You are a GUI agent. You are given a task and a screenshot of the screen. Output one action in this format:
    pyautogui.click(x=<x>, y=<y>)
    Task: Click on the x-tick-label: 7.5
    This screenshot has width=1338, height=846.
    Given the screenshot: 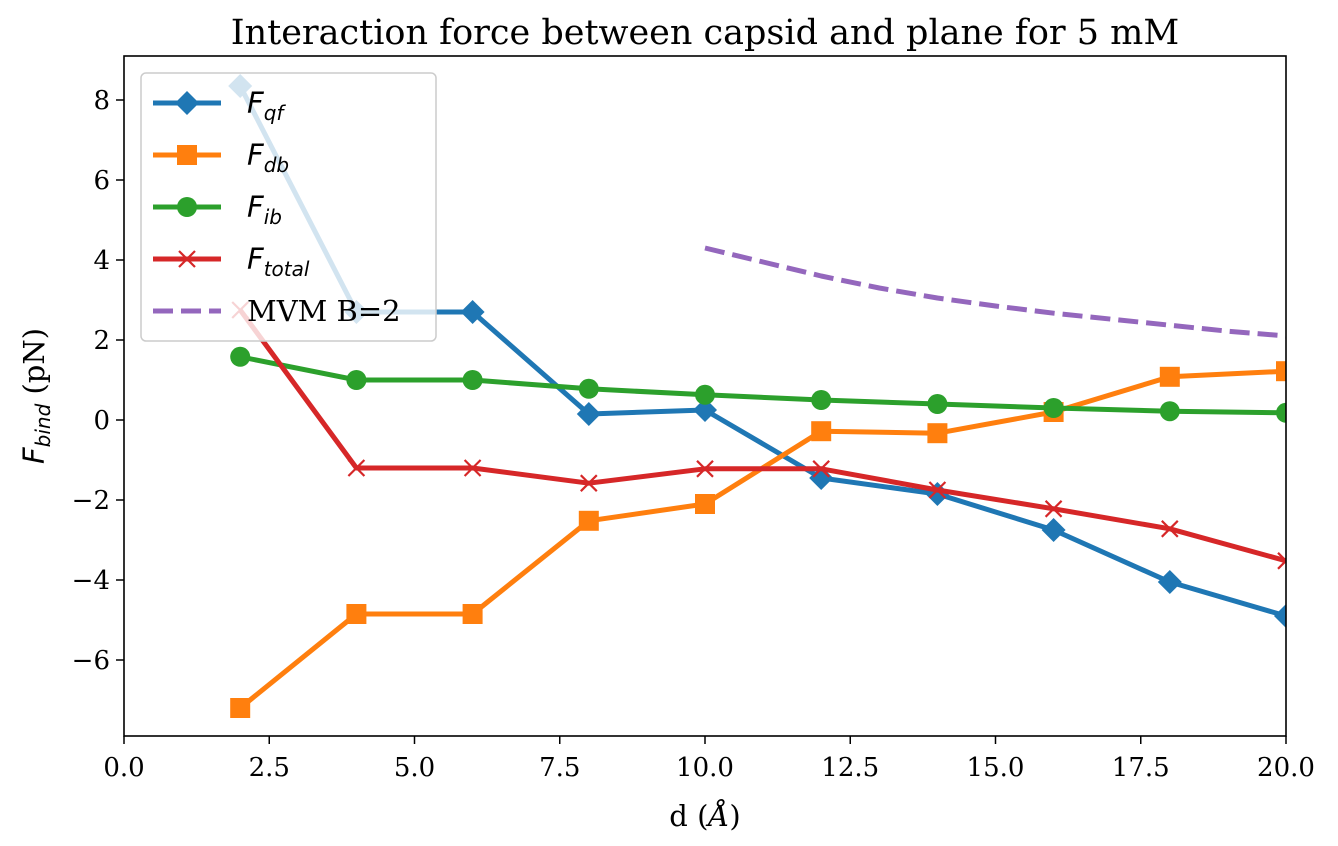 What is the action you would take?
    pyautogui.click(x=559, y=768)
    